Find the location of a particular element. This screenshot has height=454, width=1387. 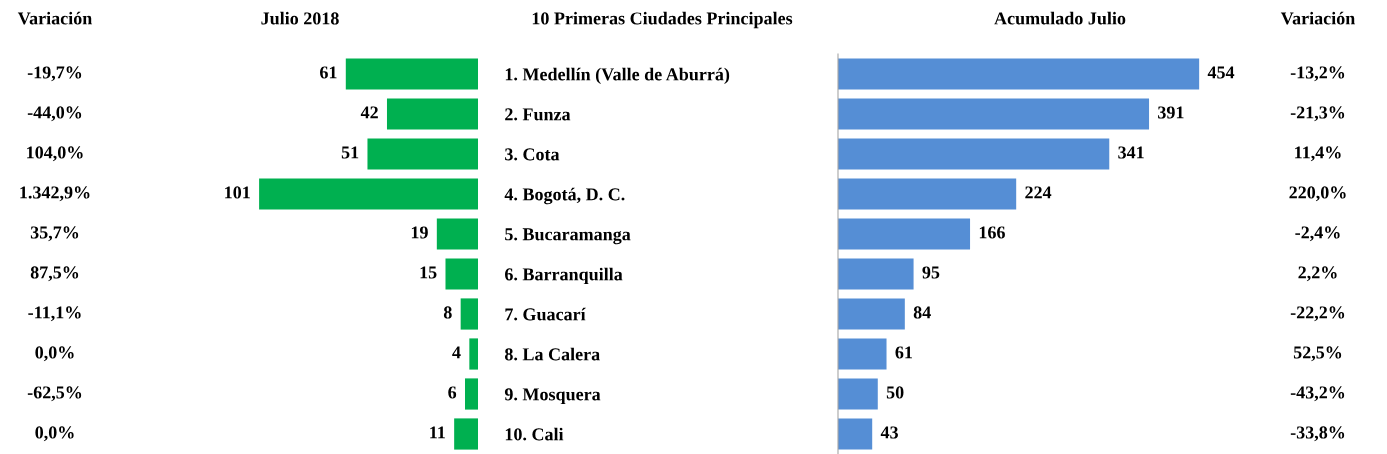

y-tick-label: 10. Cali is located at coordinates (534, 434).